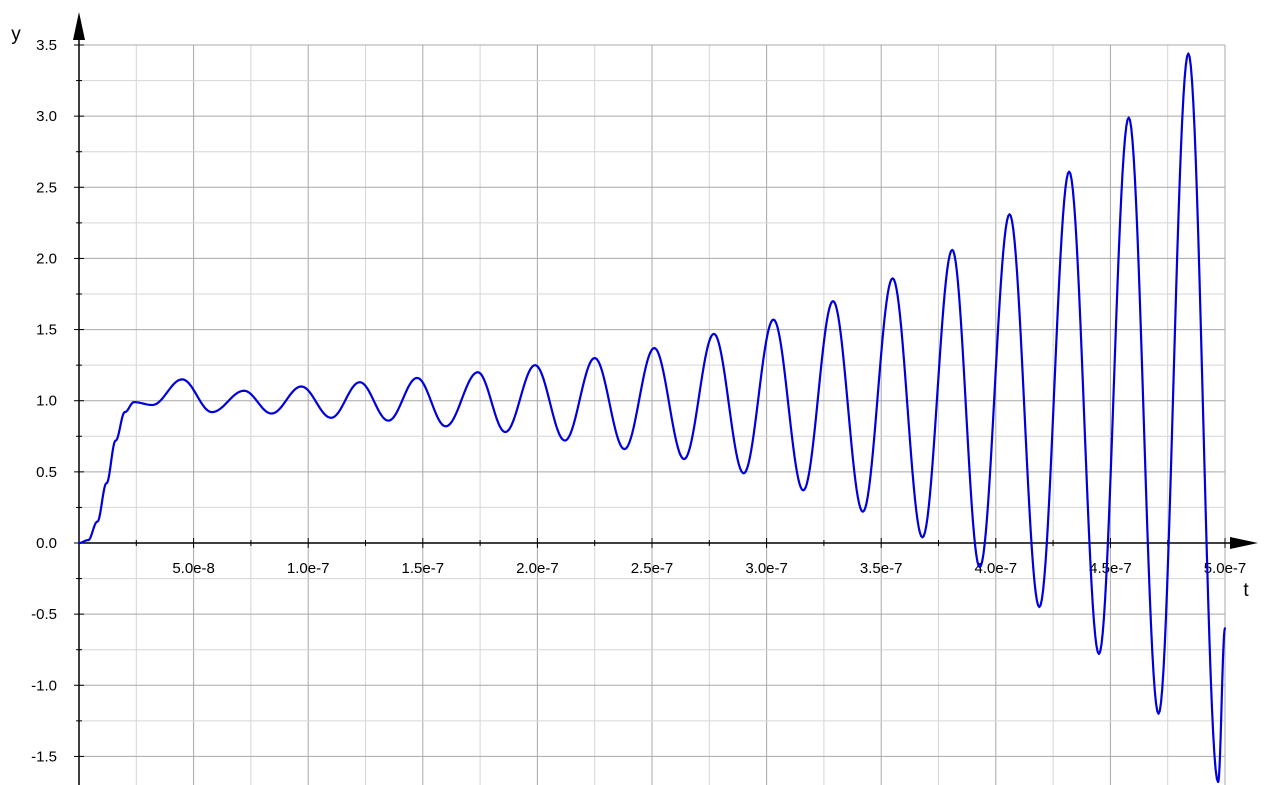  What do you see at coordinates (423, 568) in the screenshot?
I see `x-tick-label: 1.5e-7` at bounding box center [423, 568].